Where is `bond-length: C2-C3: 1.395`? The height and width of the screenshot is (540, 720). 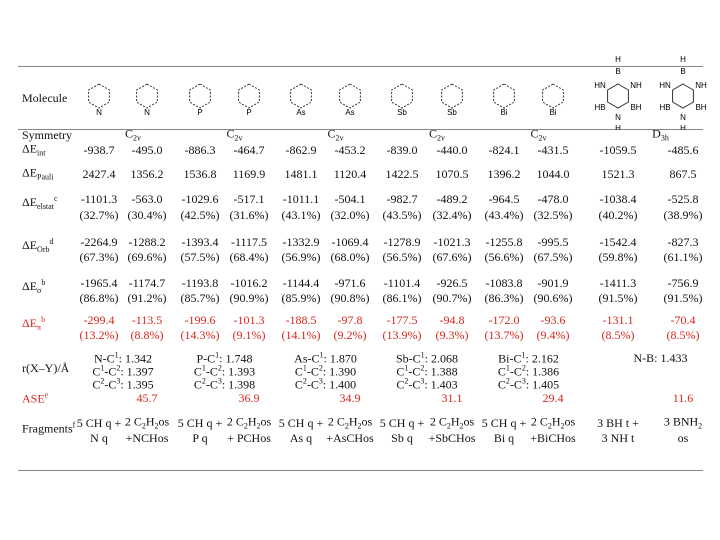 bond-length: C2-C3: 1.395 is located at coordinates (122, 384).